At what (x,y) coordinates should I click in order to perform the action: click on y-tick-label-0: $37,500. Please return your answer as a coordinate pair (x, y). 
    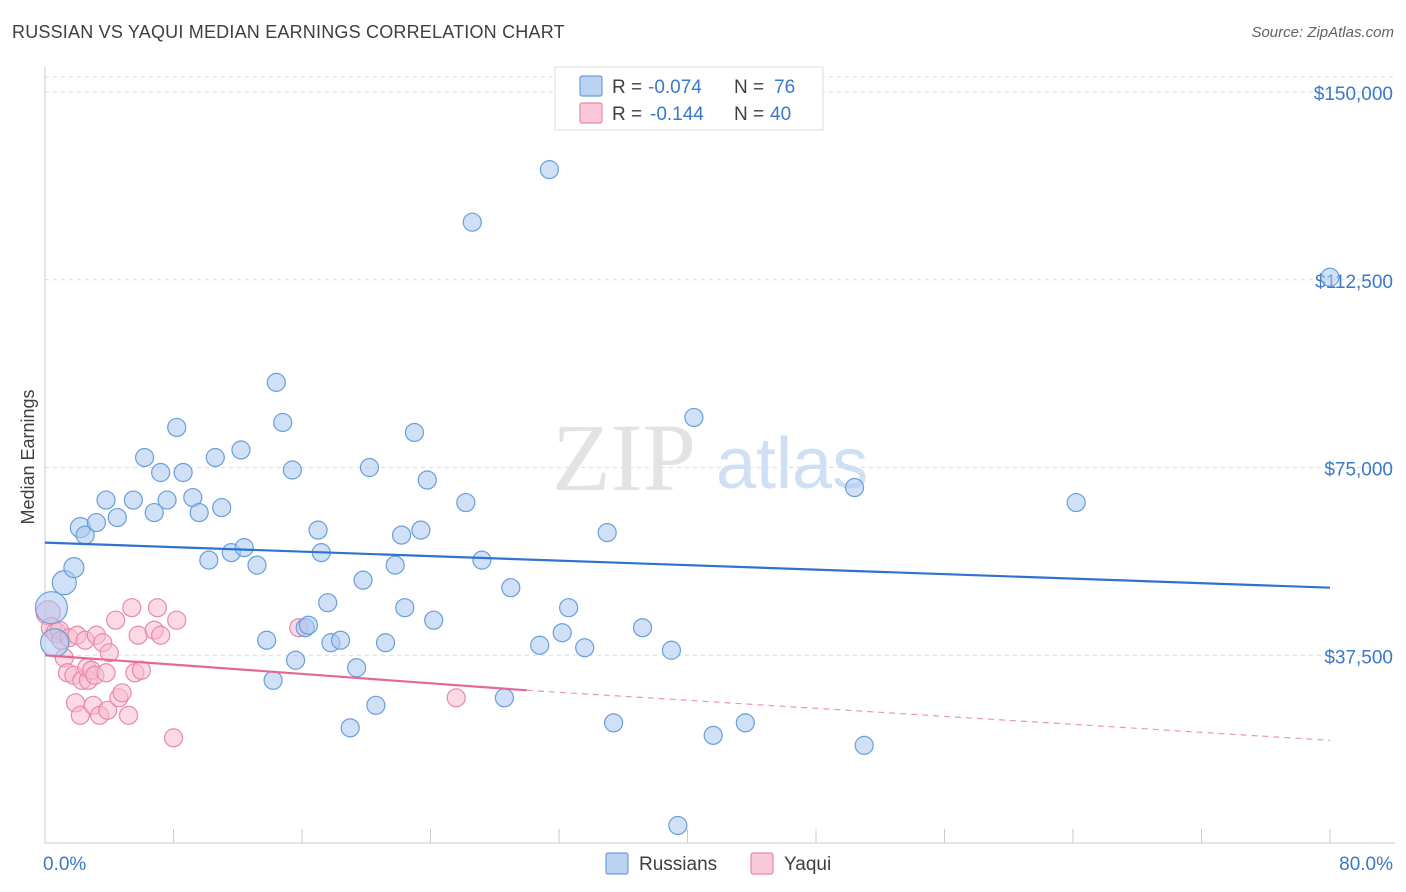
    Looking at the image, I should click on (1358, 657).